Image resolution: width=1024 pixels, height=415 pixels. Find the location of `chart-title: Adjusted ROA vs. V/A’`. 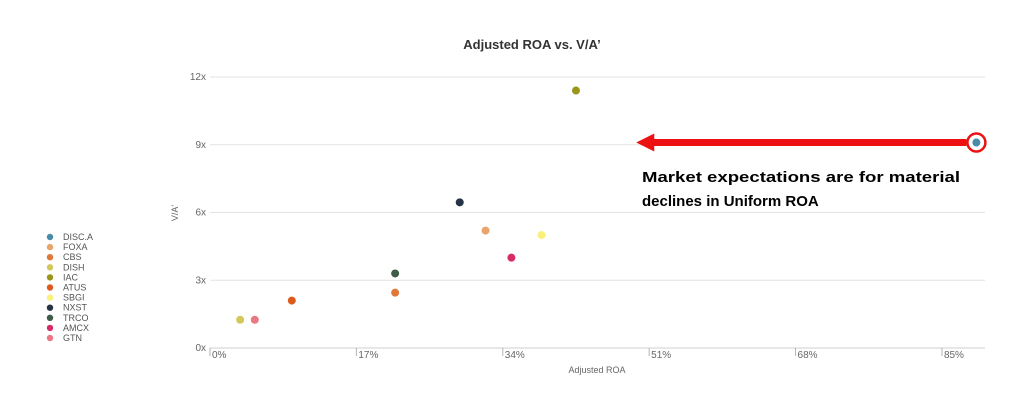

chart-title: Adjusted ROA vs. V/A’ is located at coordinates (532, 44).